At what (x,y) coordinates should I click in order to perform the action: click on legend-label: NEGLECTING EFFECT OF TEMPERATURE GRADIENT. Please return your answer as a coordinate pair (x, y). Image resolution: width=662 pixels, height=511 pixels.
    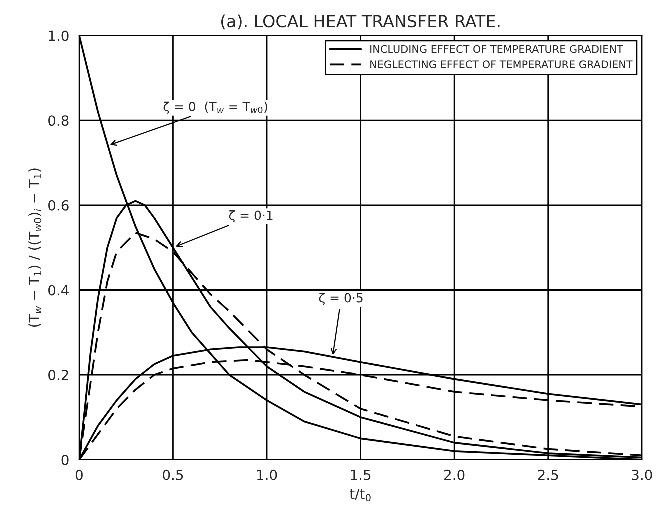
    Looking at the image, I should click on (501, 64).